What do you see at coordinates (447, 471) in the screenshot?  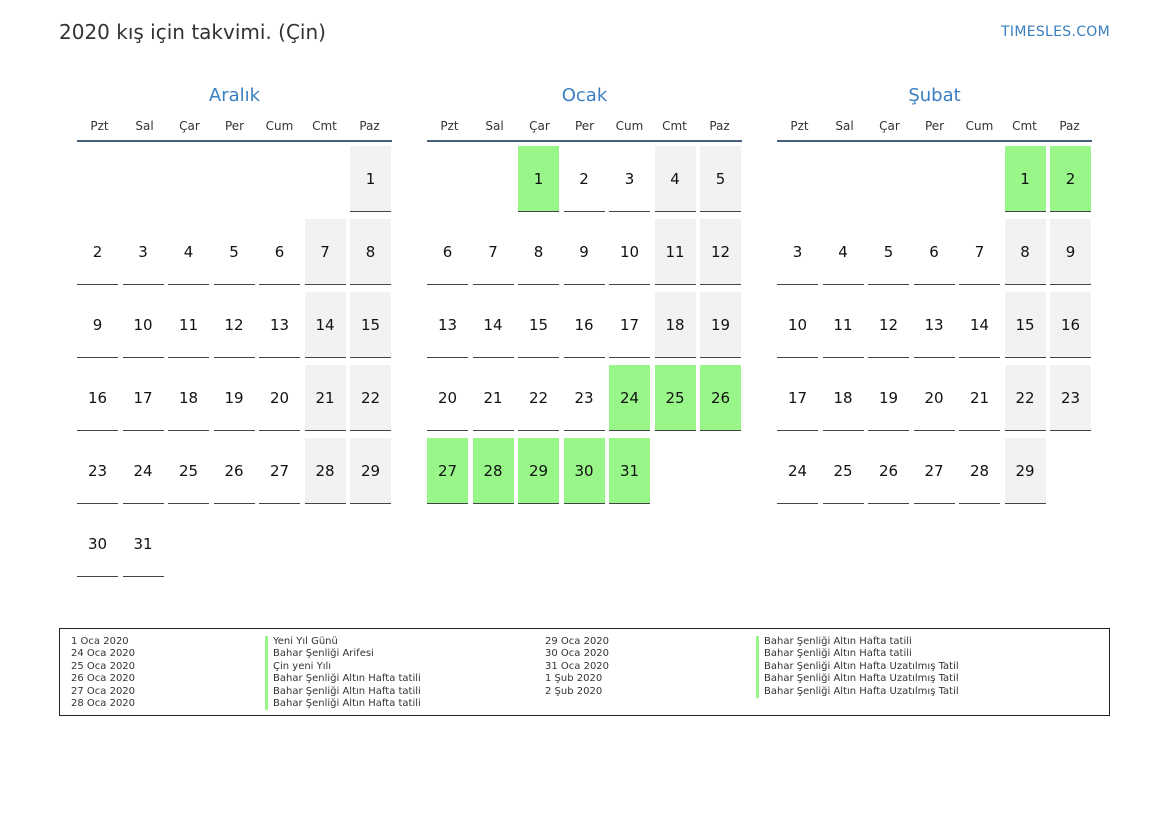 I see `holiday-day-cell: 27` at bounding box center [447, 471].